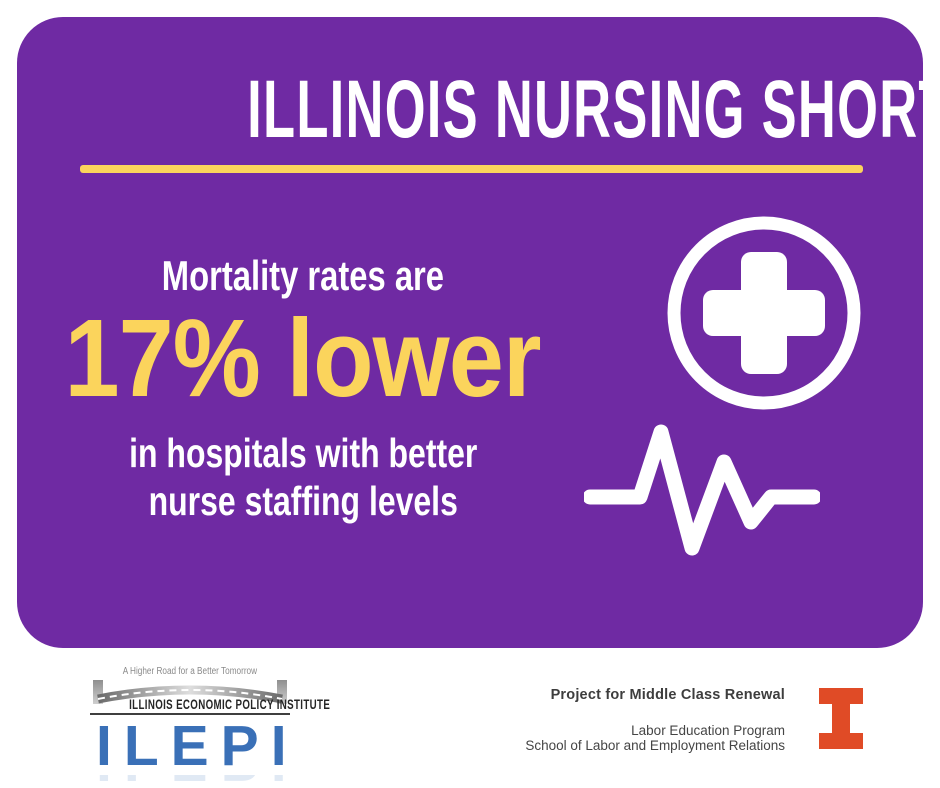 This screenshot has height=788, width=940. I want to click on pmcr-line-1: Labor Education Program, so click(708, 730).